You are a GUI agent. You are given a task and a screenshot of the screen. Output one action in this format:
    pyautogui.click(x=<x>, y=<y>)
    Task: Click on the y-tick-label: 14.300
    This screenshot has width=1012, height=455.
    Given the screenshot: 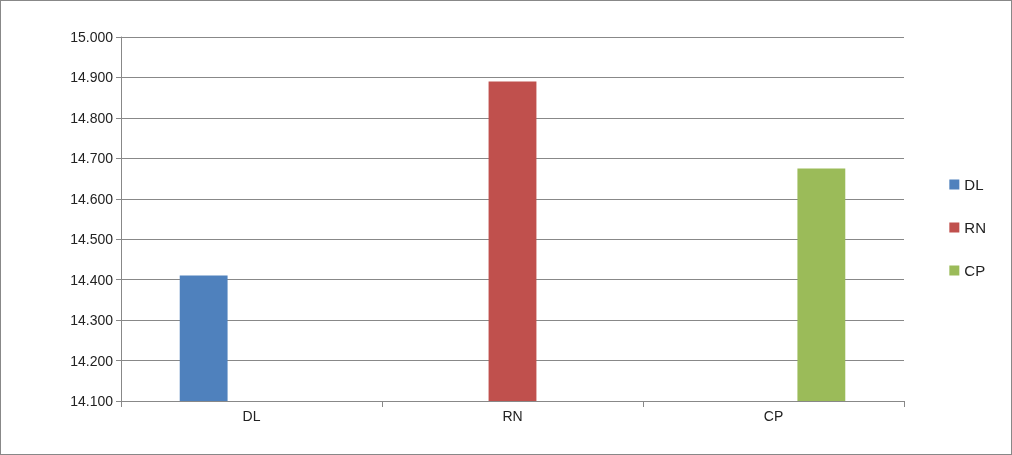 What is the action you would take?
    pyautogui.click(x=92, y=320)
    